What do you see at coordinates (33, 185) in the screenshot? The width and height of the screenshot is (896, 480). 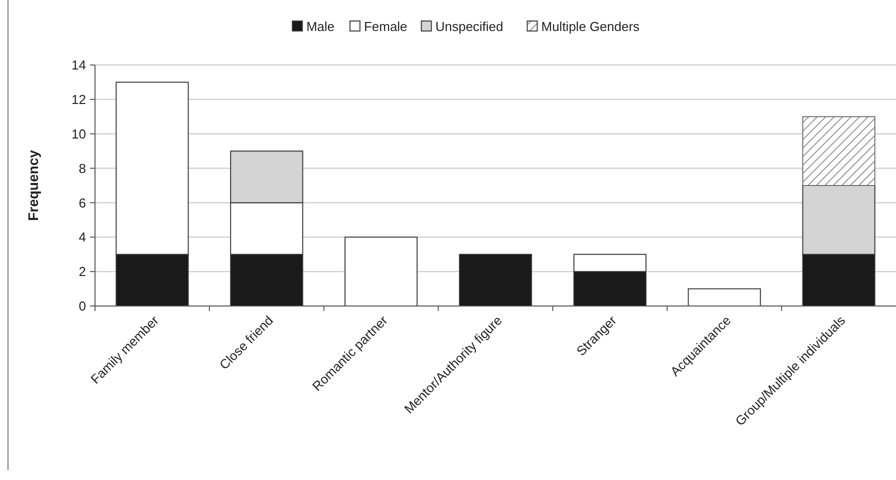 I see `y-axis-title: Frequency` at bounding box center [33, 185].